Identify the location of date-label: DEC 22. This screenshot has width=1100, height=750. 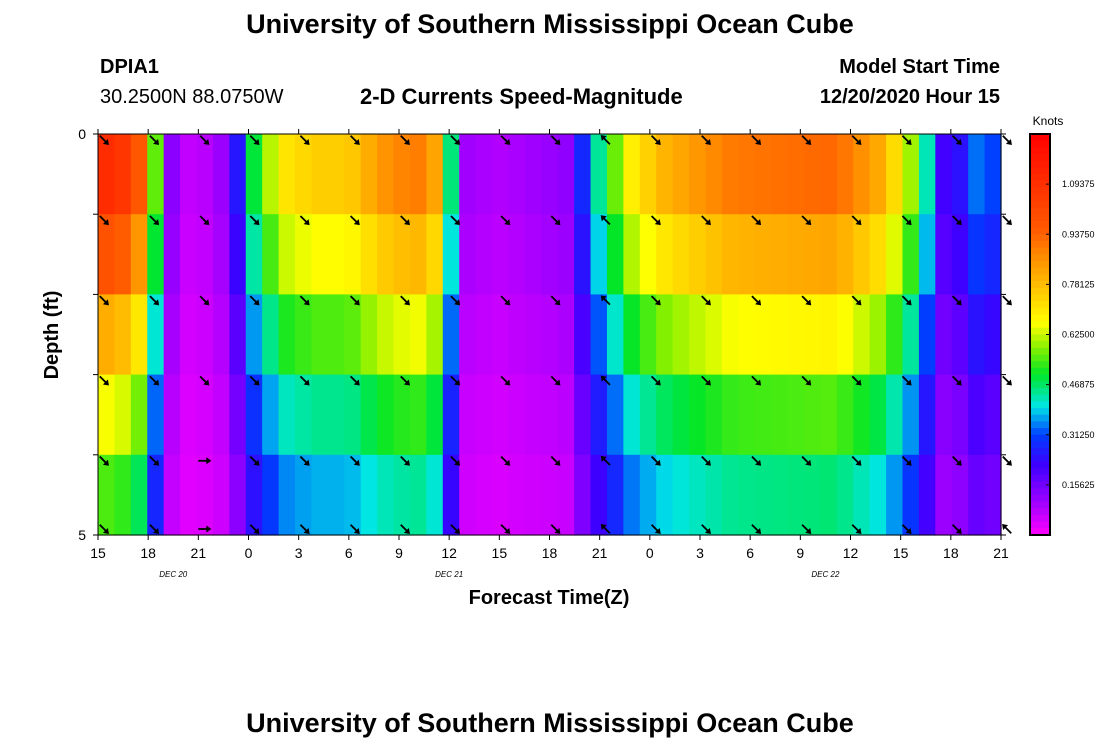
(825, 574).